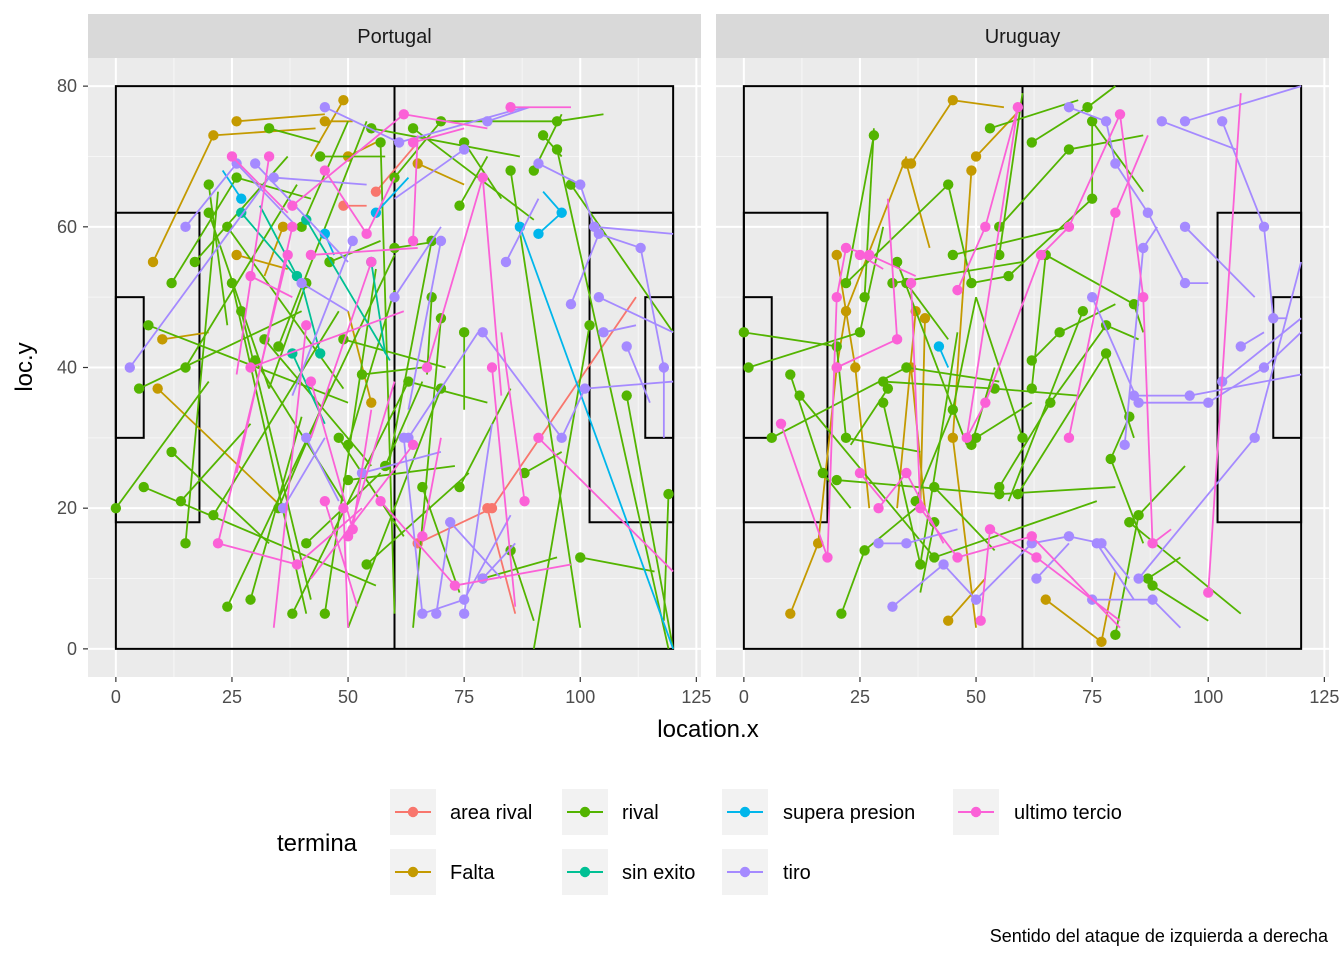 The width and height of the screenshot is (1344, 960). What do you see at coordinates (1208, 697) in the screenshot?
I see `x-tick-label: 100` at bounding box center [1208, 697].